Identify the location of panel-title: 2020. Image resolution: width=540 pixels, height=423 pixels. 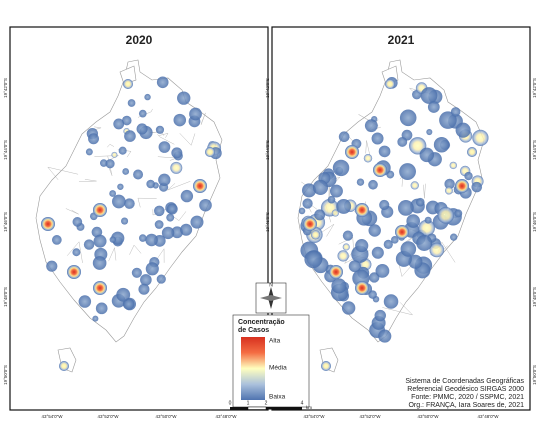
(139, 40).